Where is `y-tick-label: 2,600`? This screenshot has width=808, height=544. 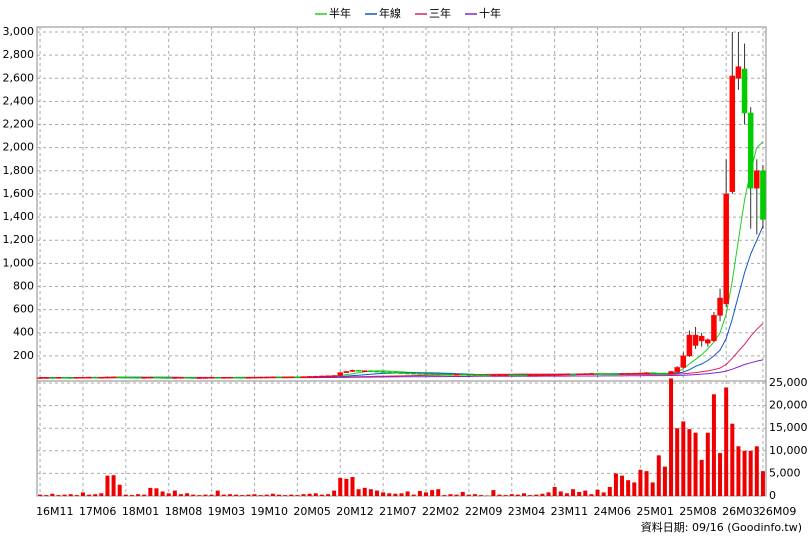 y-tick-label: 2,600 is located at coordinates (19, 77).